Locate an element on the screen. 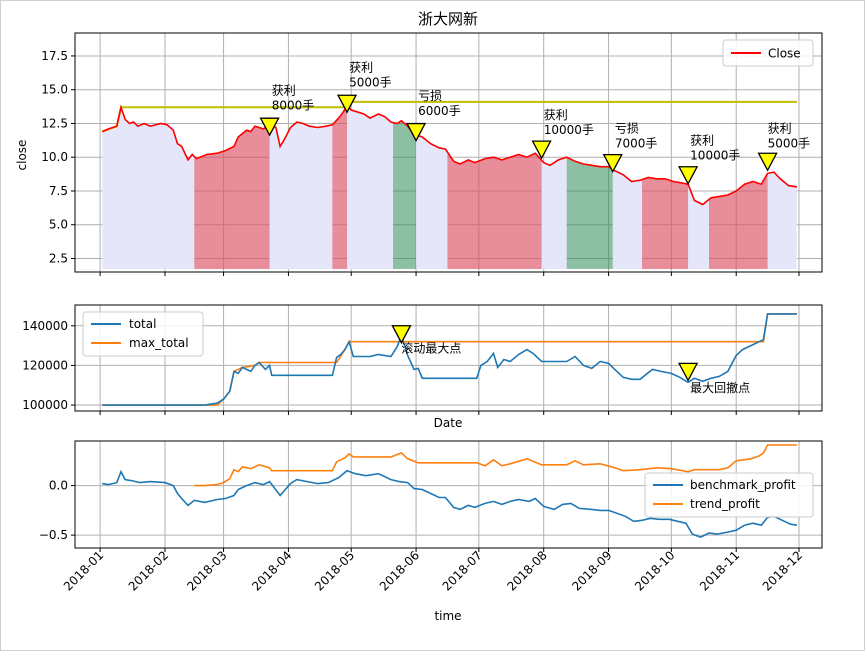 The width and height of the screenshot is (865, 651). profit-legend-box is located at coordinates (729, 495).